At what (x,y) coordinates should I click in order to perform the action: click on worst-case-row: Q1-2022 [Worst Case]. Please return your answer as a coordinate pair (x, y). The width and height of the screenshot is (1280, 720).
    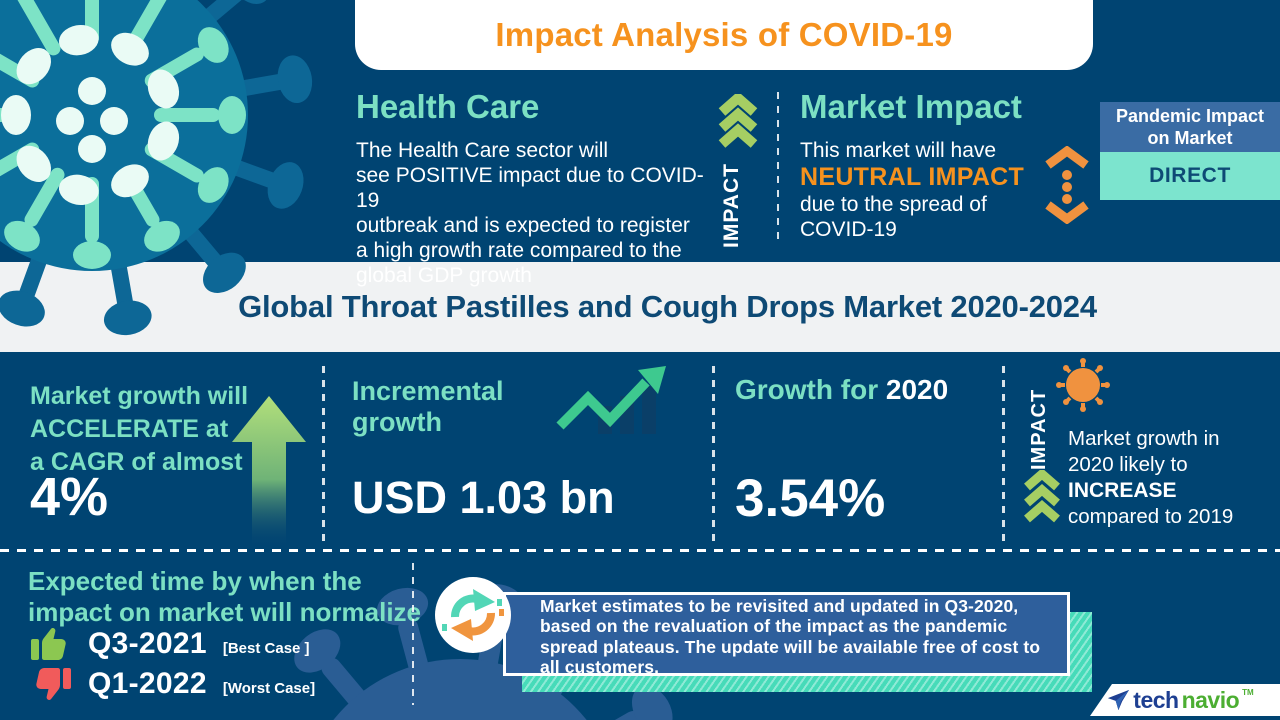
    Looking at the image, I should click on (172, 684).